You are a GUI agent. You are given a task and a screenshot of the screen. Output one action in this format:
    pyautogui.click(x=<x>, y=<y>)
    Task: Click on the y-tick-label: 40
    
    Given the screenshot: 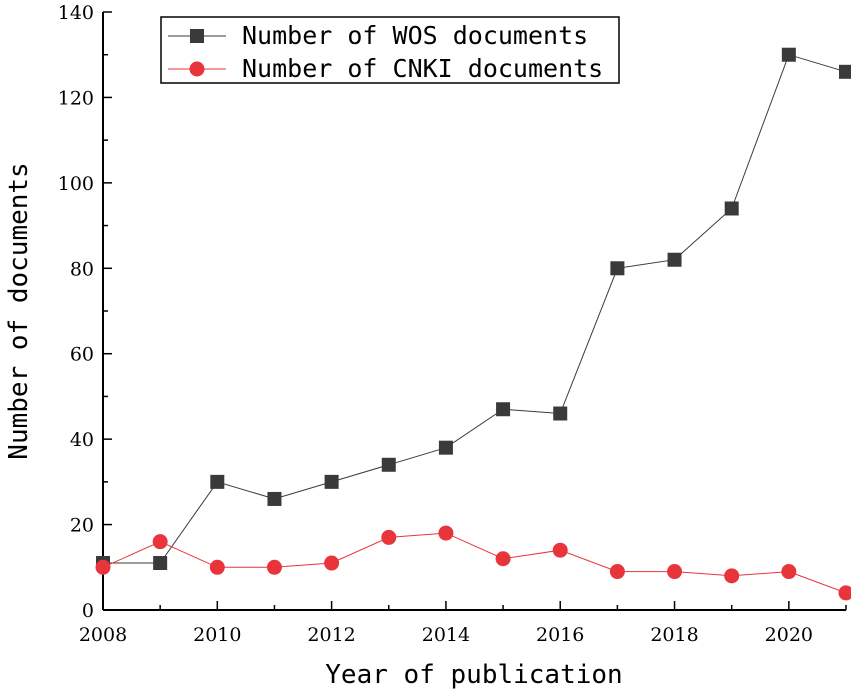 What is the action you would take?
    pyautogui.click(x=82, y=440)
    